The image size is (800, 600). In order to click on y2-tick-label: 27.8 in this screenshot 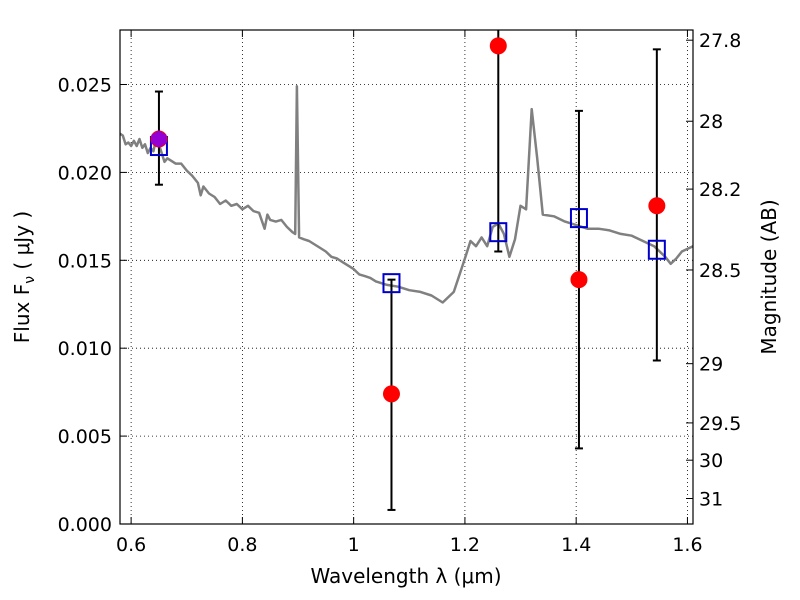, I will do `click(720, 41)`.